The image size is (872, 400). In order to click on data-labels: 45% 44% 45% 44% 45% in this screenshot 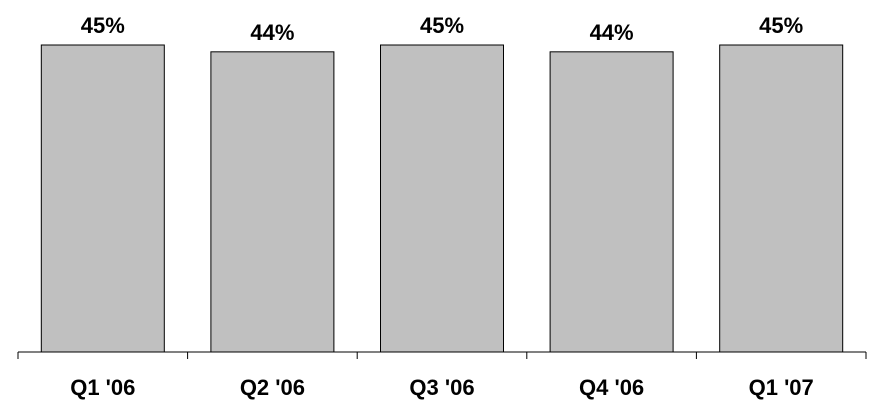, I will do `click(442, 29)`.